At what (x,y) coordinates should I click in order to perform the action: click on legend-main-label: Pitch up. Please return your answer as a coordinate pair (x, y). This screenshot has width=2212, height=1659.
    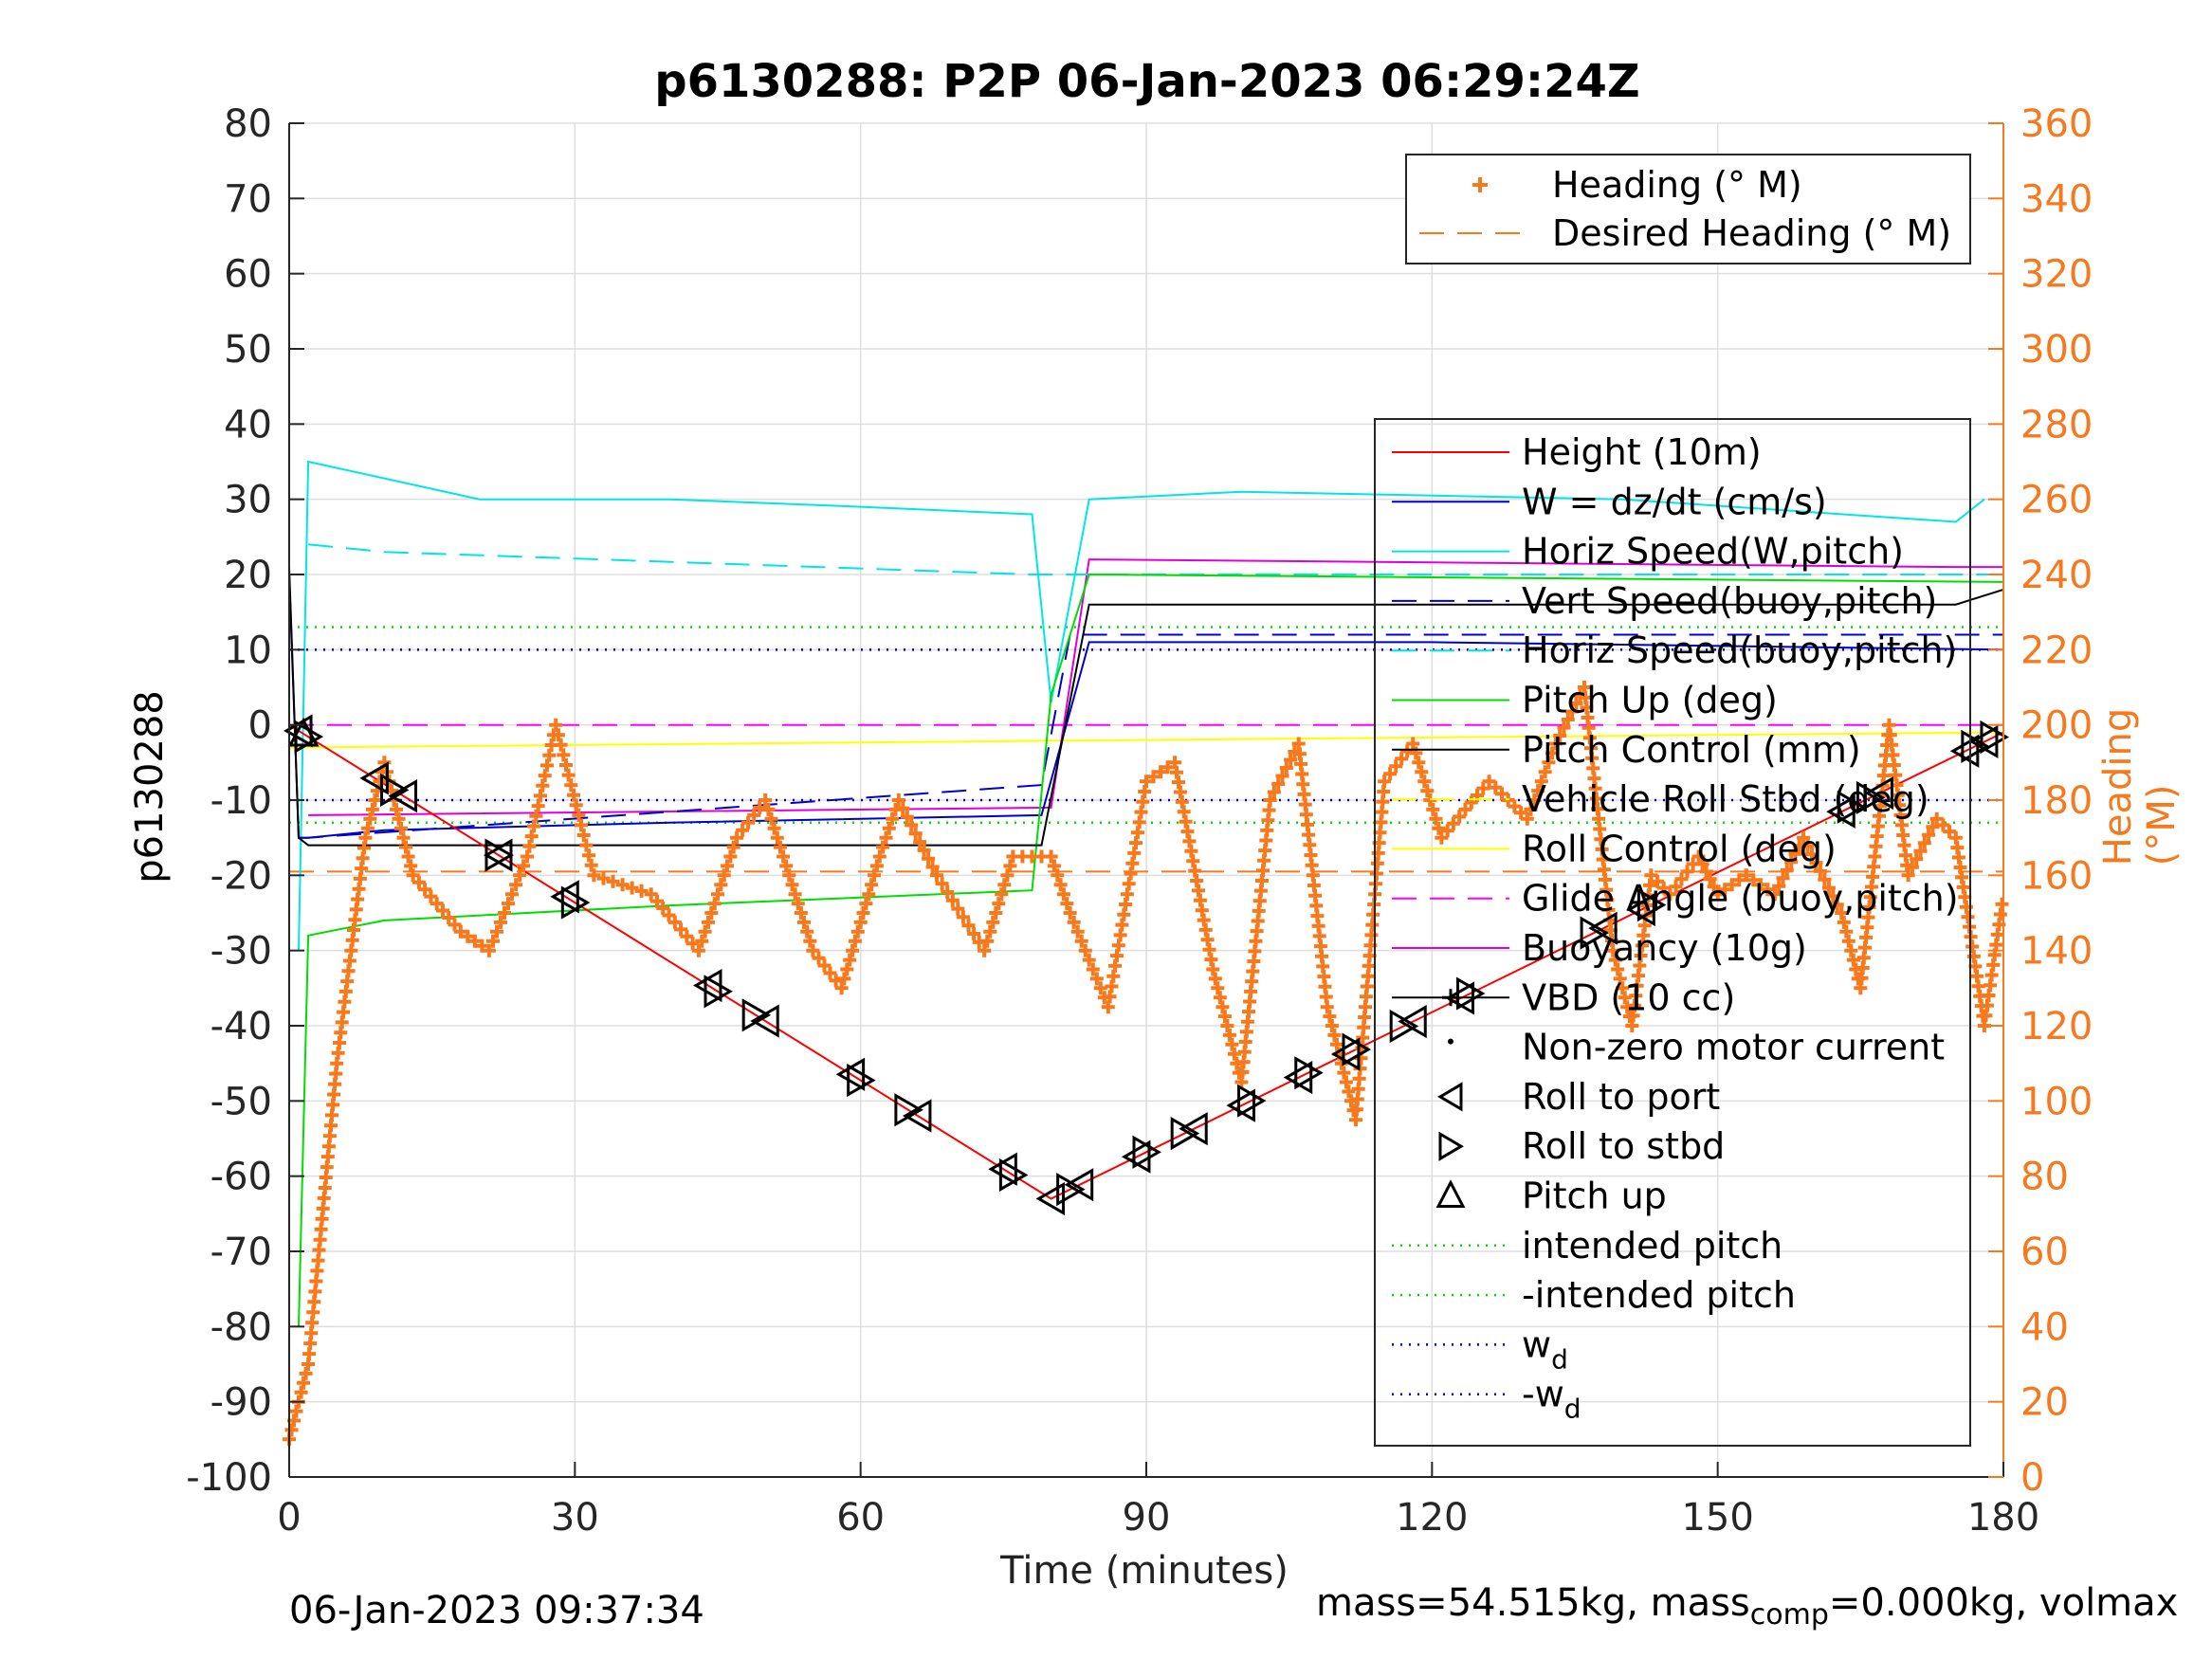
    Looking at the image, I should click on (1594, 1196).